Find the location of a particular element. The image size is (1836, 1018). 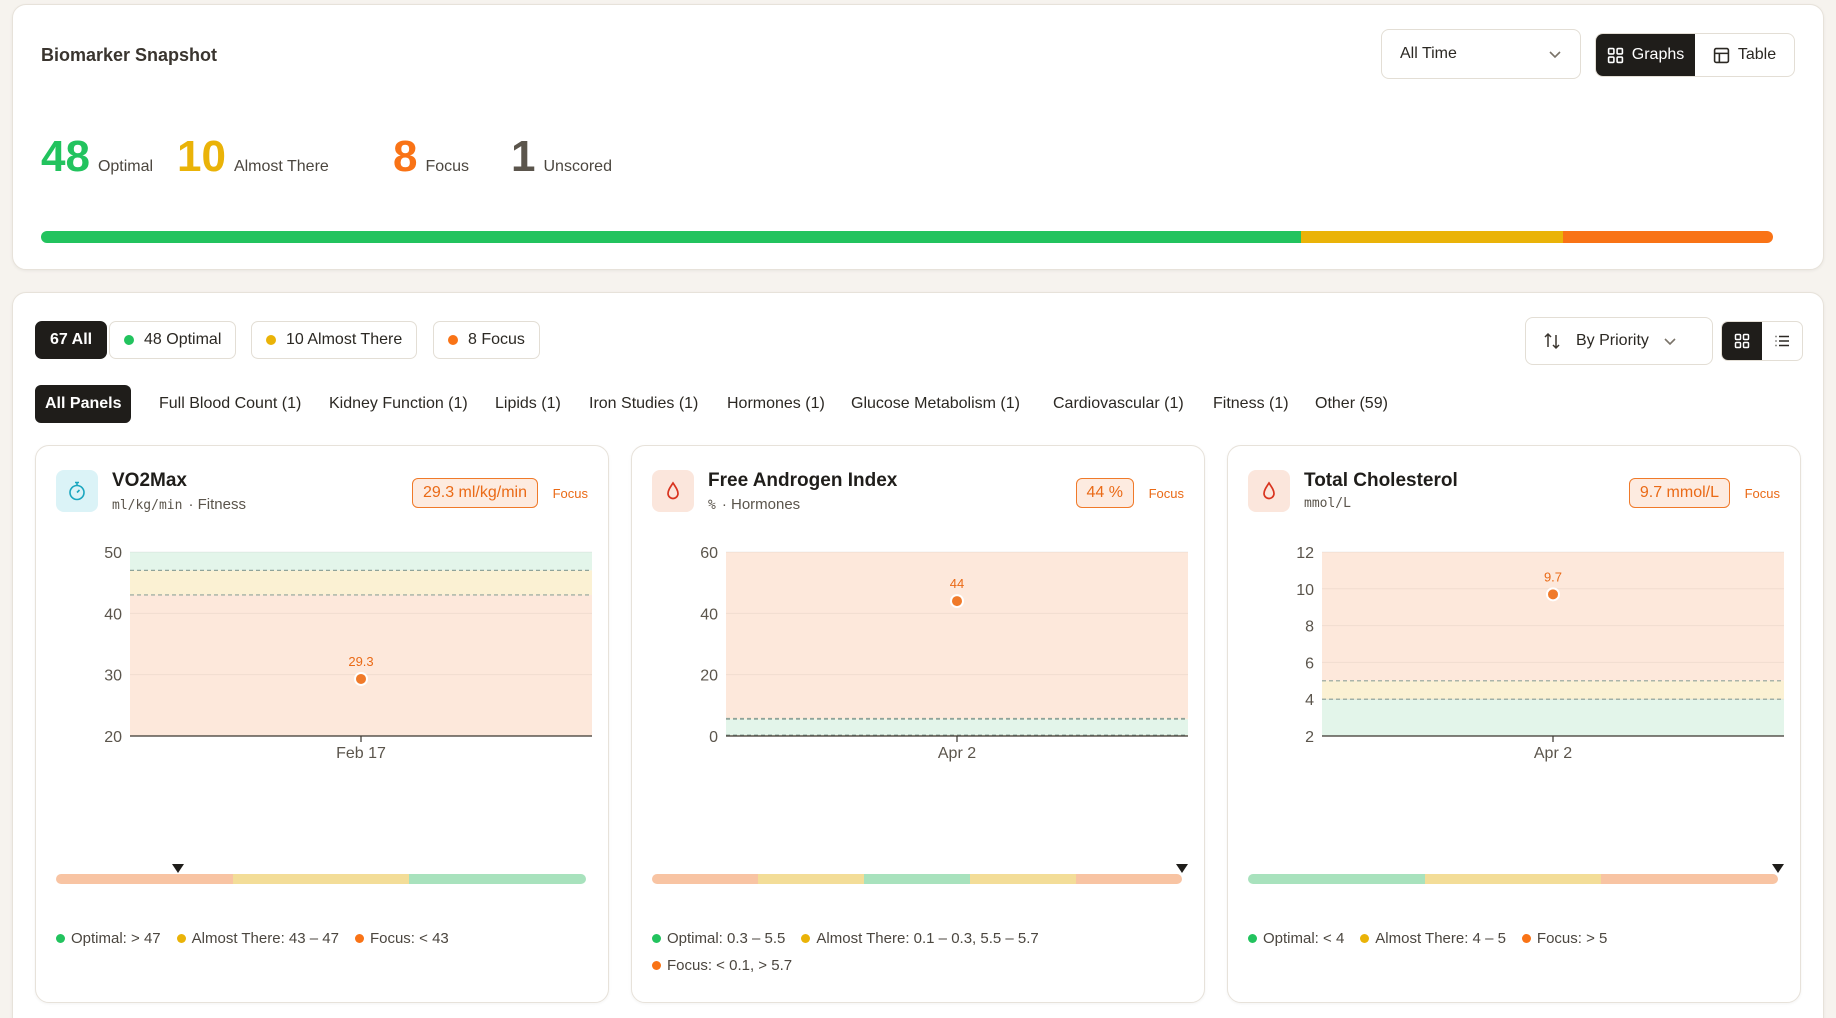

stat-almost-label: Almost There is located at coordinates (281, 166).